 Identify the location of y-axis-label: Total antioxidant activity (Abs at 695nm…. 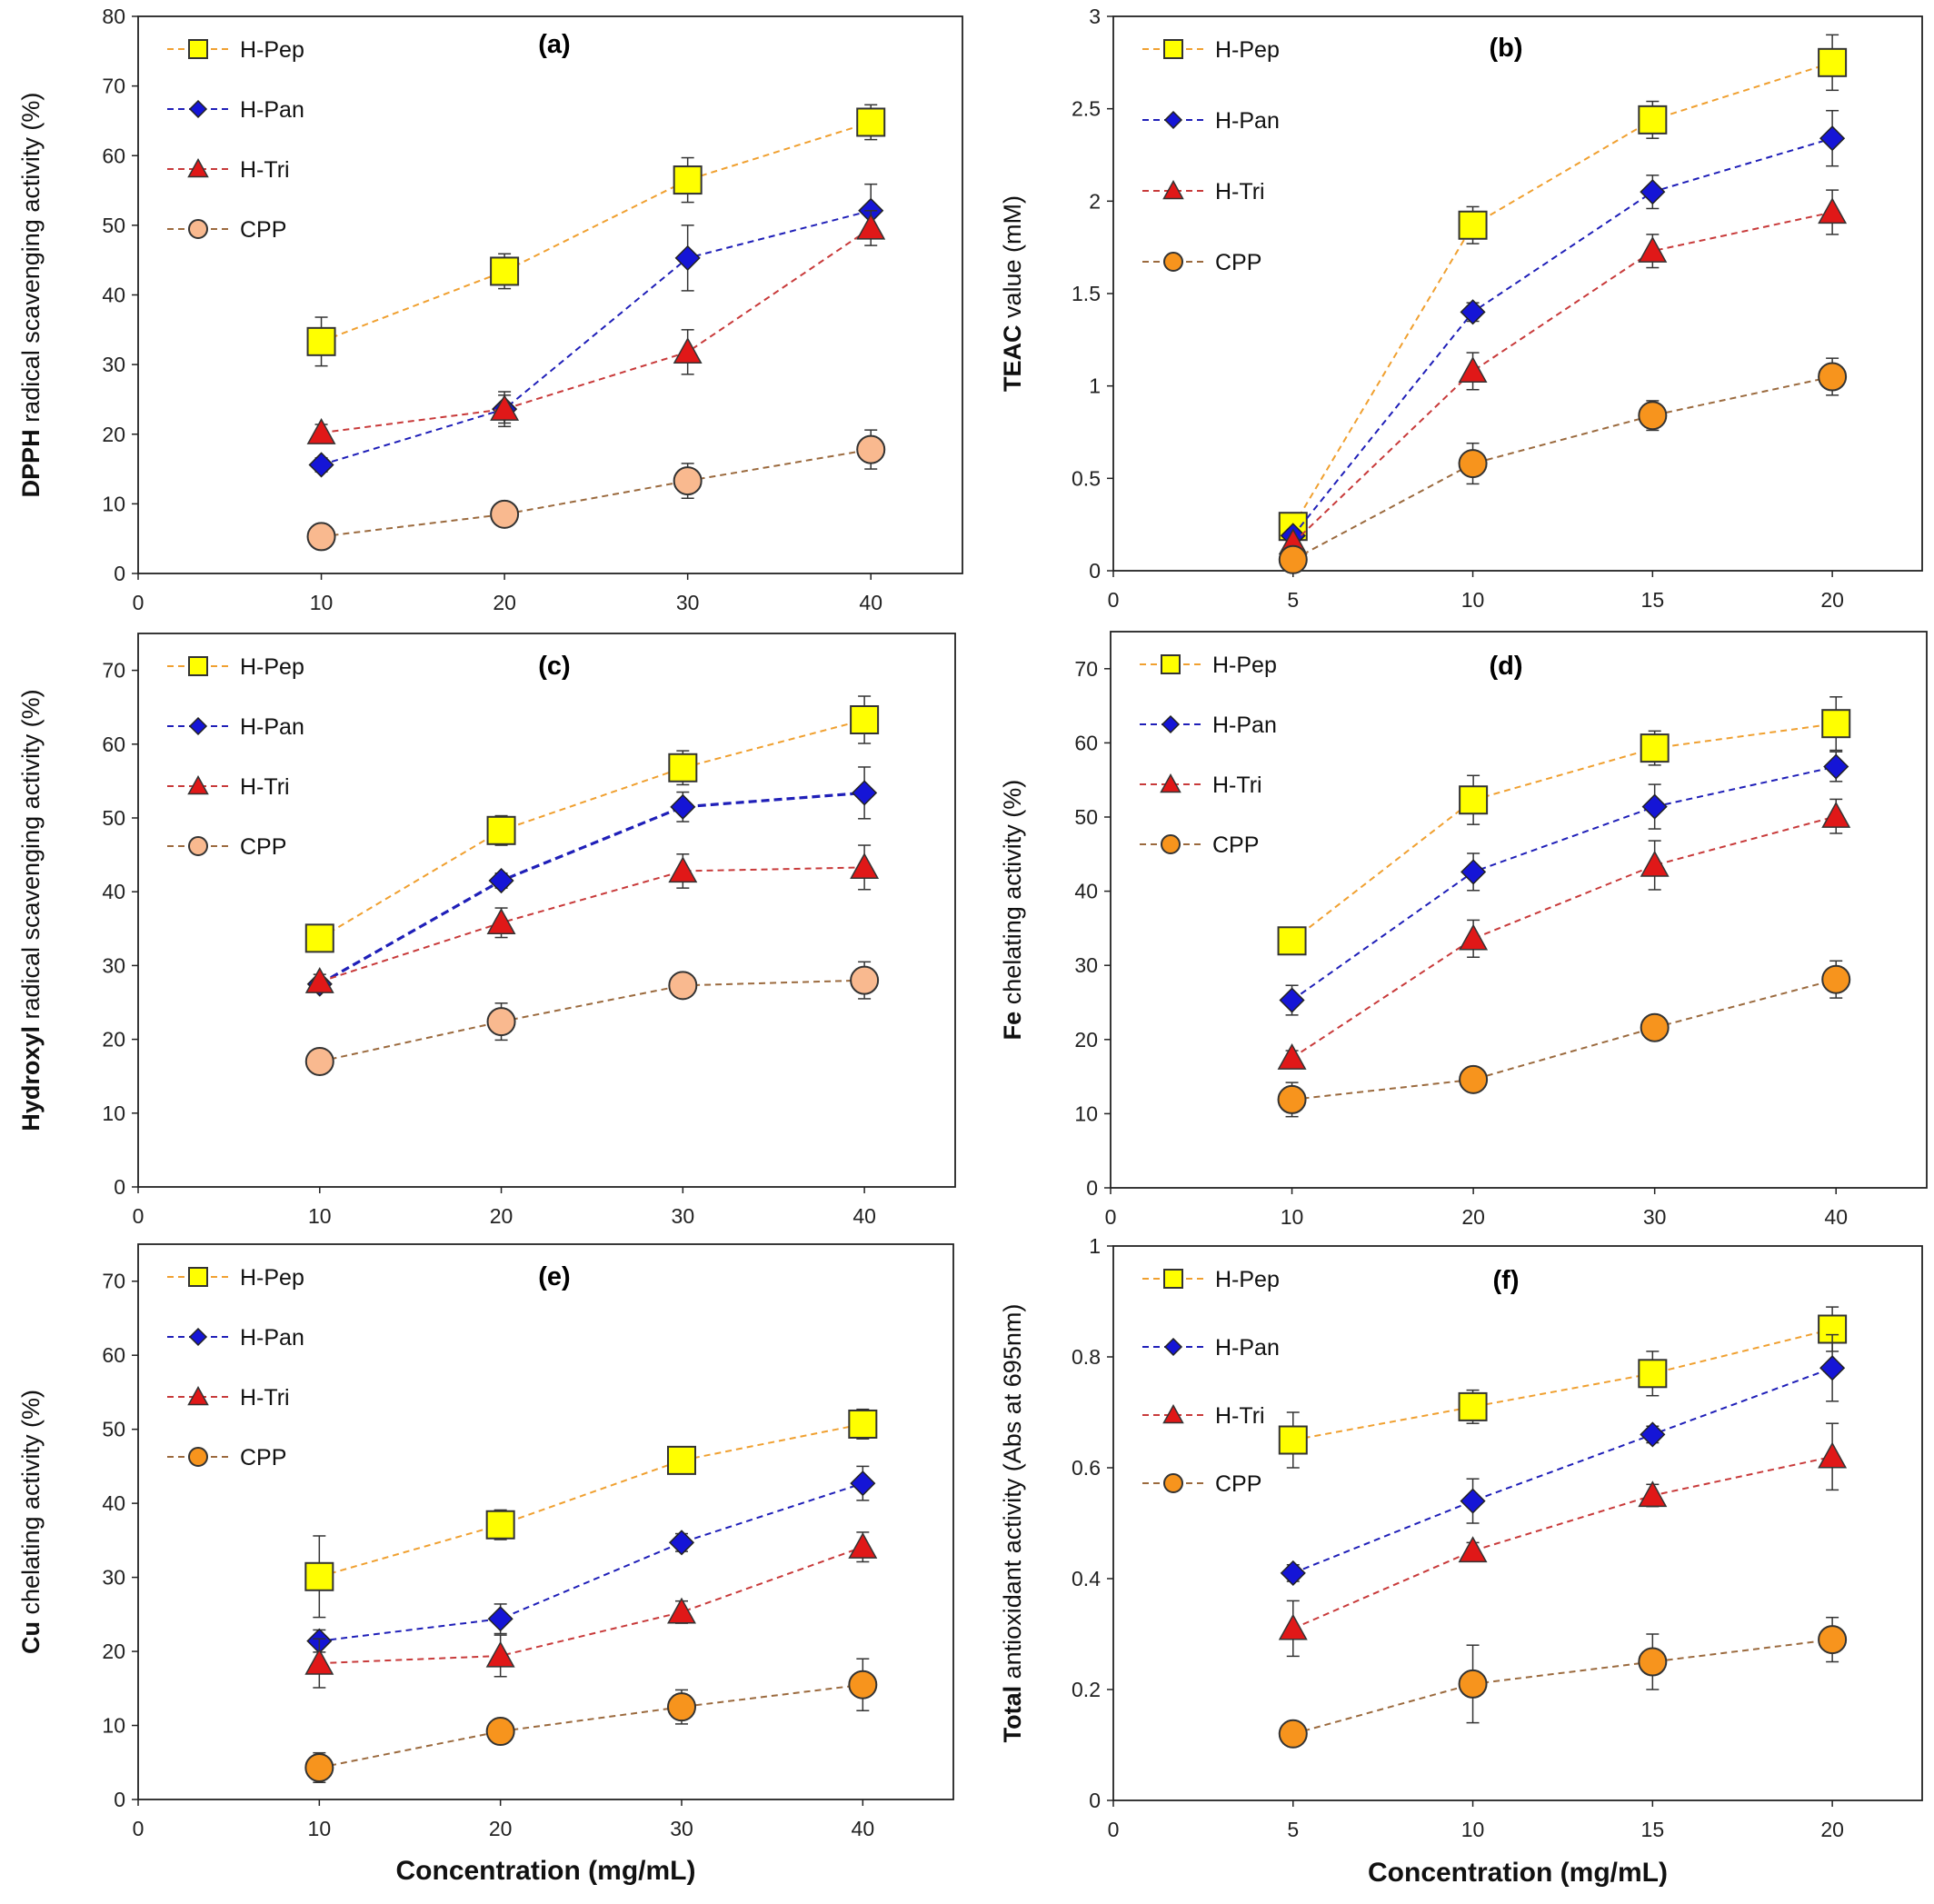
(1012, 1524).